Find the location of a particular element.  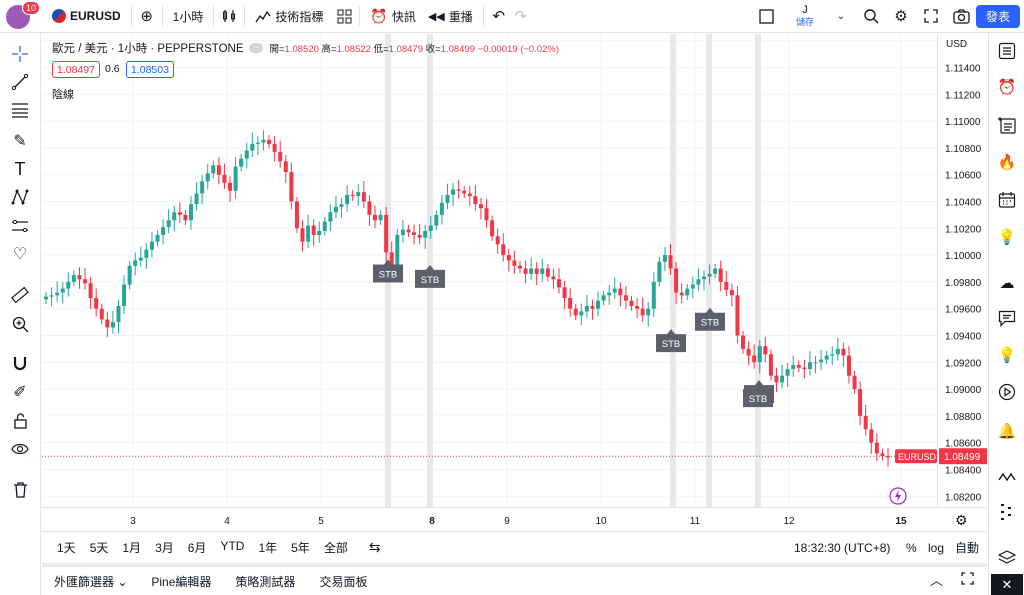

redo-icon: ↷ is located at coordinates (521, 16).